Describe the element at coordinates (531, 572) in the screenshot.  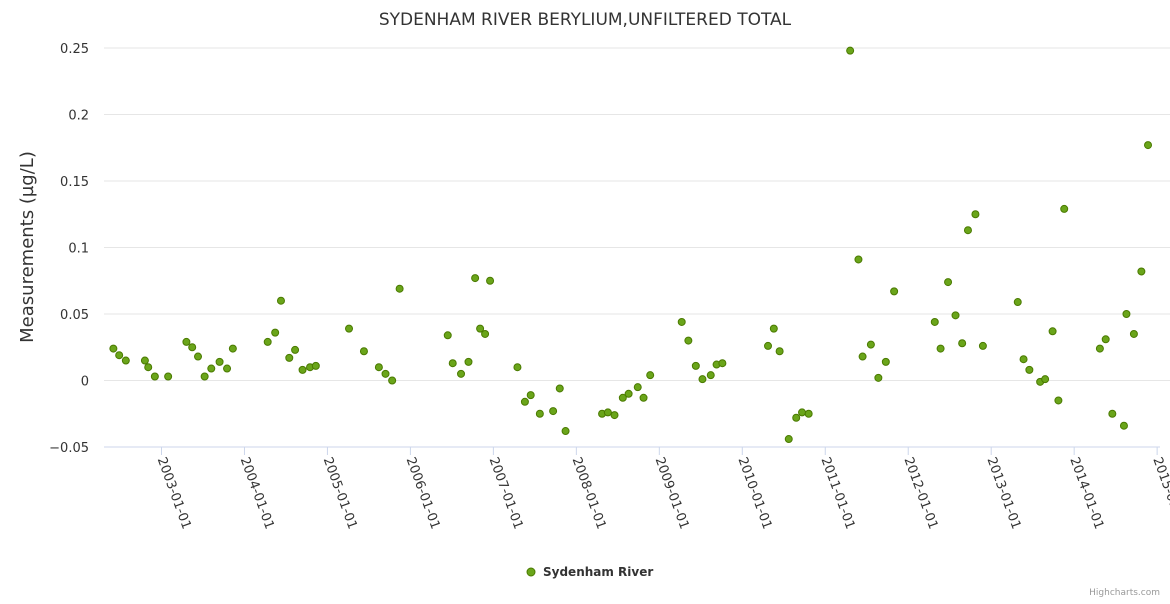
I see `legend-marker` at that location.